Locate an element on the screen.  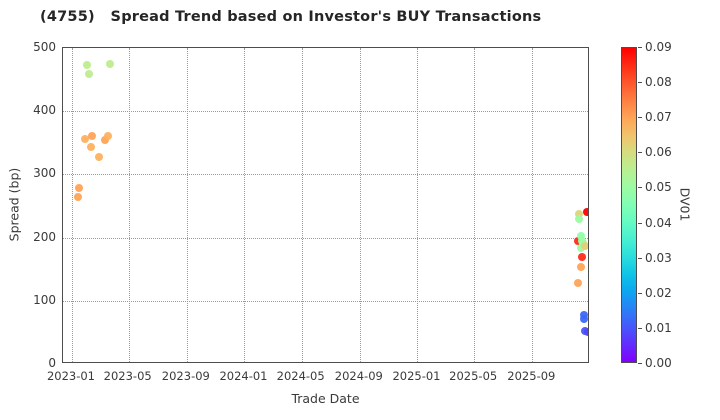
x-tick-label: 2025-05 is located at coordinates (473, 376).